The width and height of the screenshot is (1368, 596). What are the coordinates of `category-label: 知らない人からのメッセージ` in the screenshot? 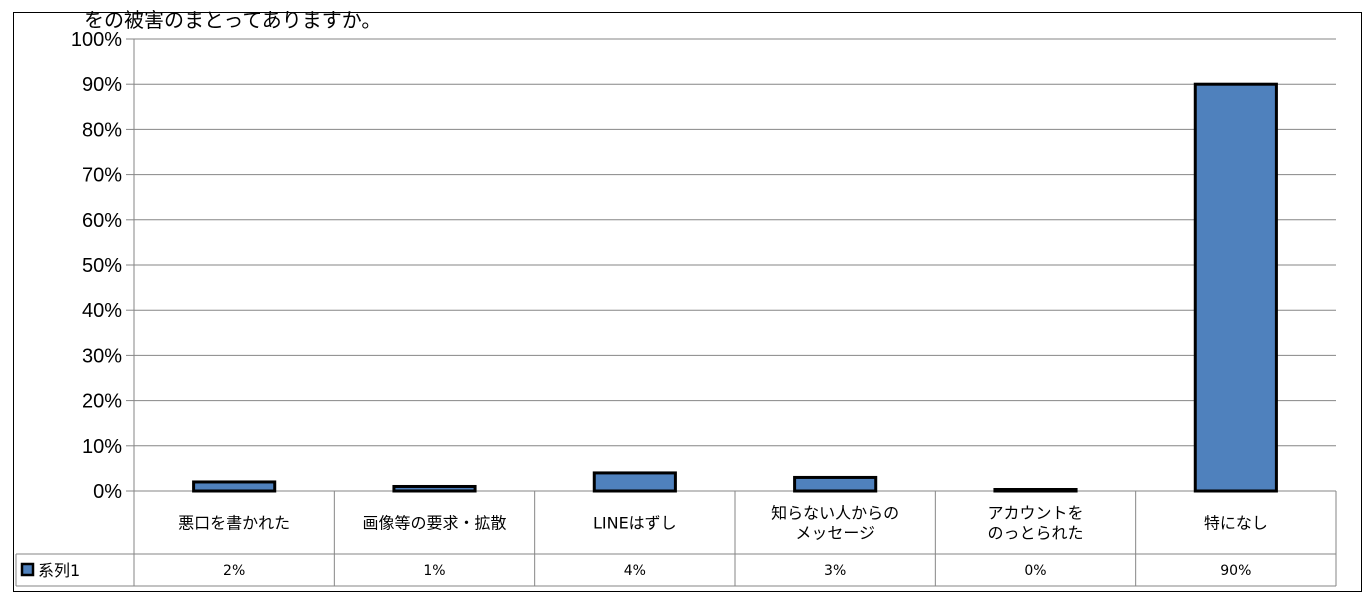 It's located at (835, 523).